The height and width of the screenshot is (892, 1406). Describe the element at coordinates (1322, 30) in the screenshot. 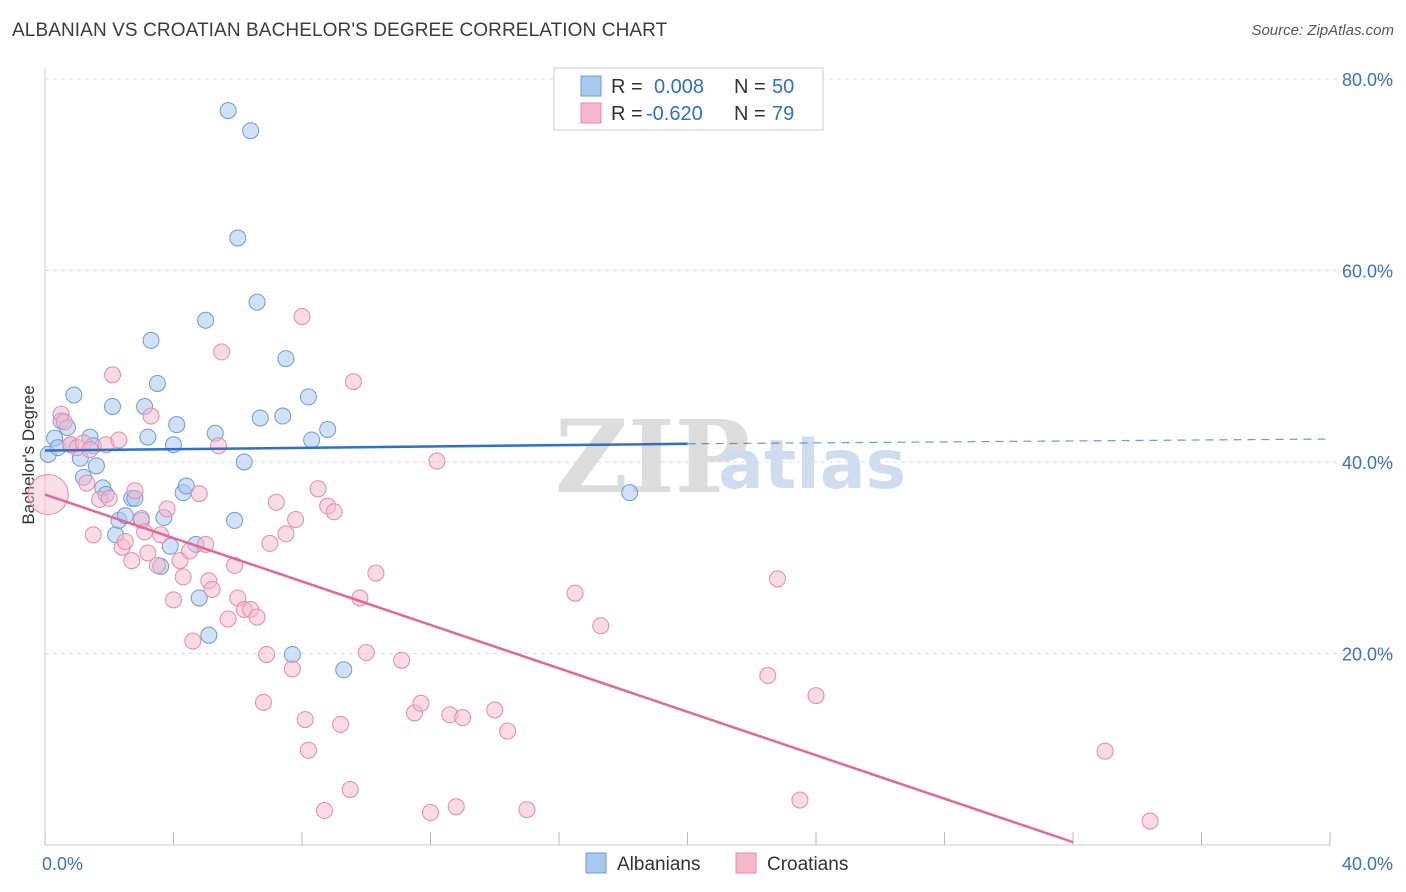

I see `source-credit: Source: ZipAtlas.com` at that location.